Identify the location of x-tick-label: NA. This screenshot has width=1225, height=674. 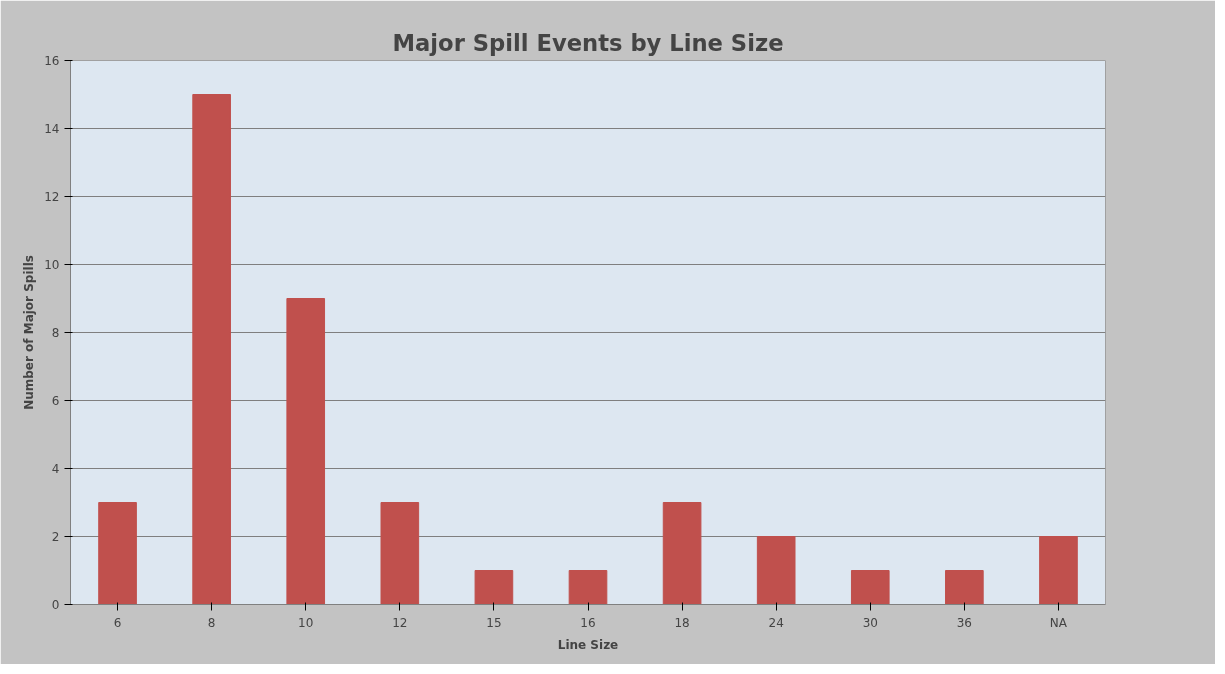
(1058, 622).